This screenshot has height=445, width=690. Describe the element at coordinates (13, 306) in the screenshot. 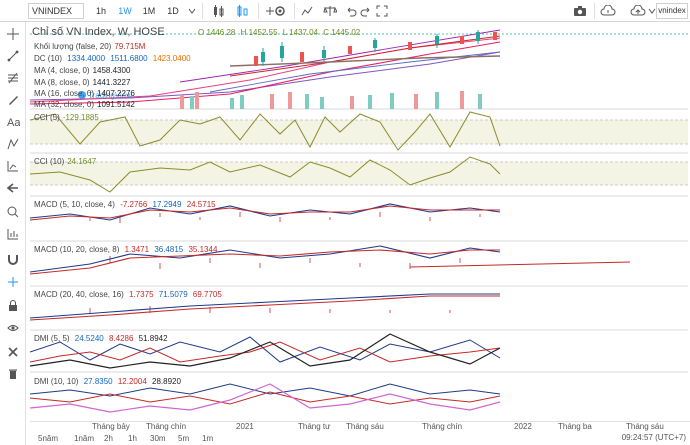

I see `lock-icon` at that location.